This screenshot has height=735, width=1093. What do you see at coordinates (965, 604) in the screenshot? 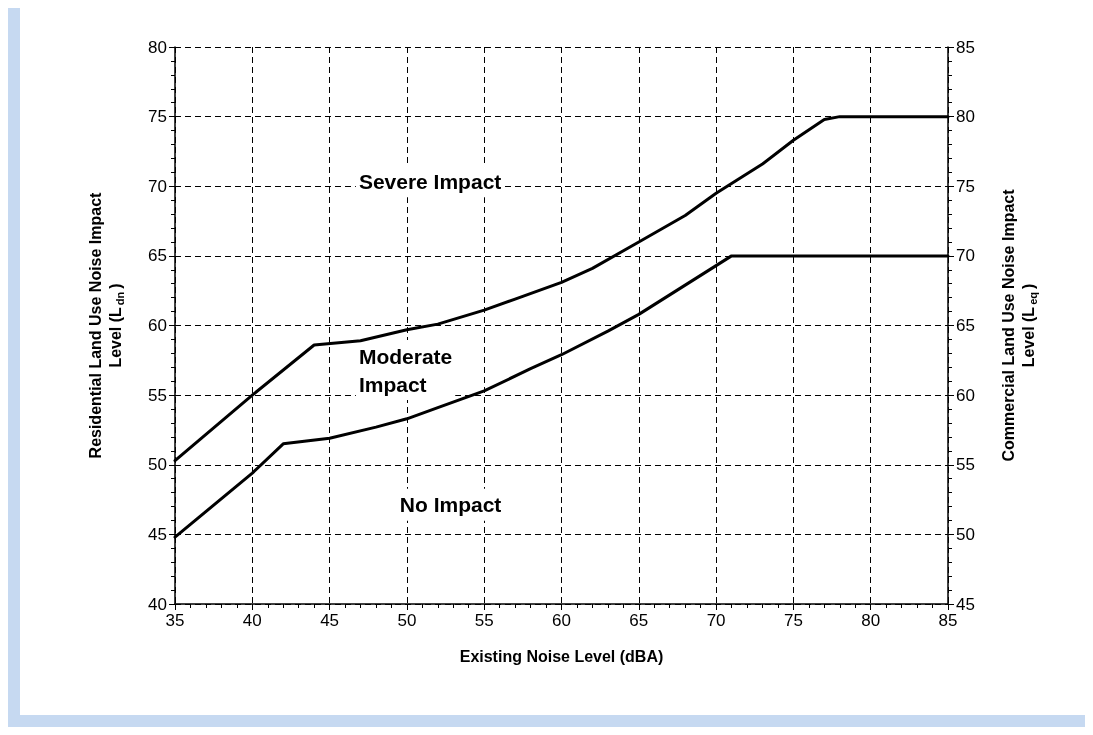
I see `y2-tick-label: 45` at bounding box center [965, 604].